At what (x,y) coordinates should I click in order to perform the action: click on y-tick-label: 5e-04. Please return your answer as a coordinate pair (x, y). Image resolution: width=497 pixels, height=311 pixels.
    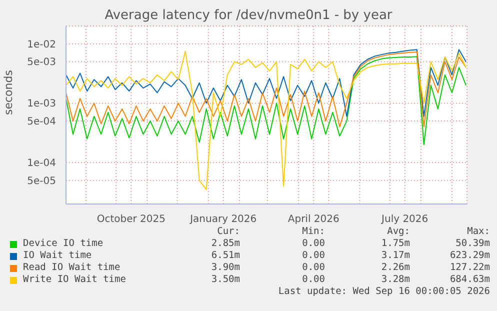
    Looking at the image, I should click on (41, 122).